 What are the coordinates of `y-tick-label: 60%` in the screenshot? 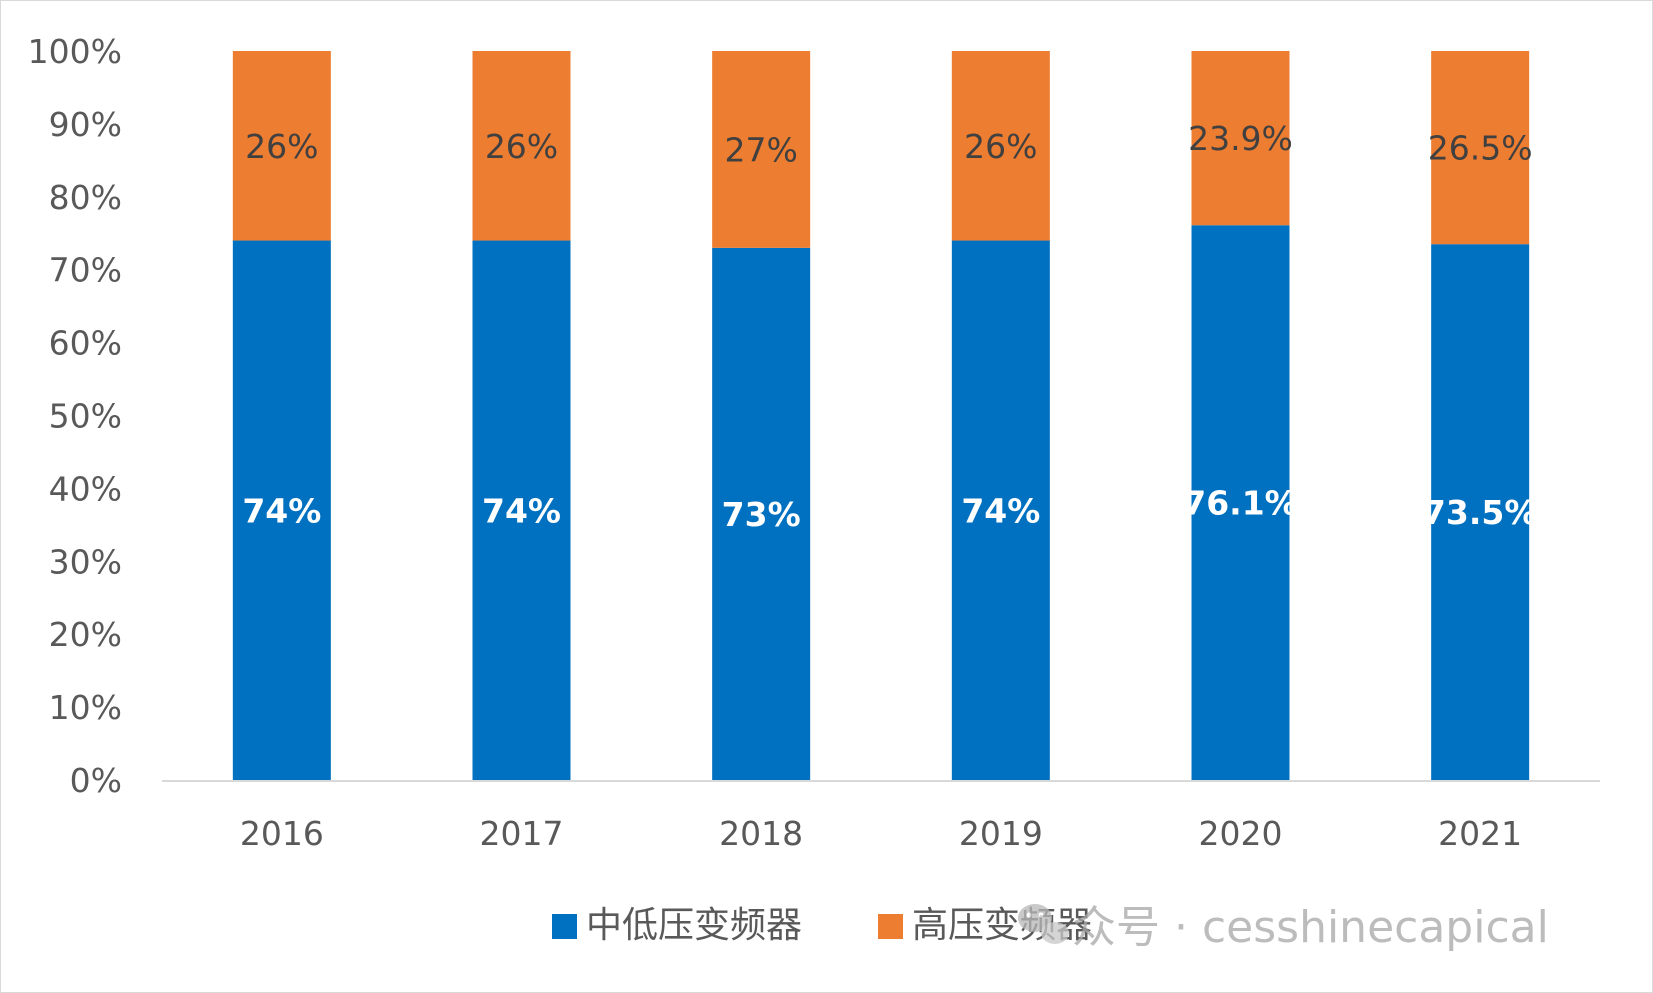 It's located at (85, 343).